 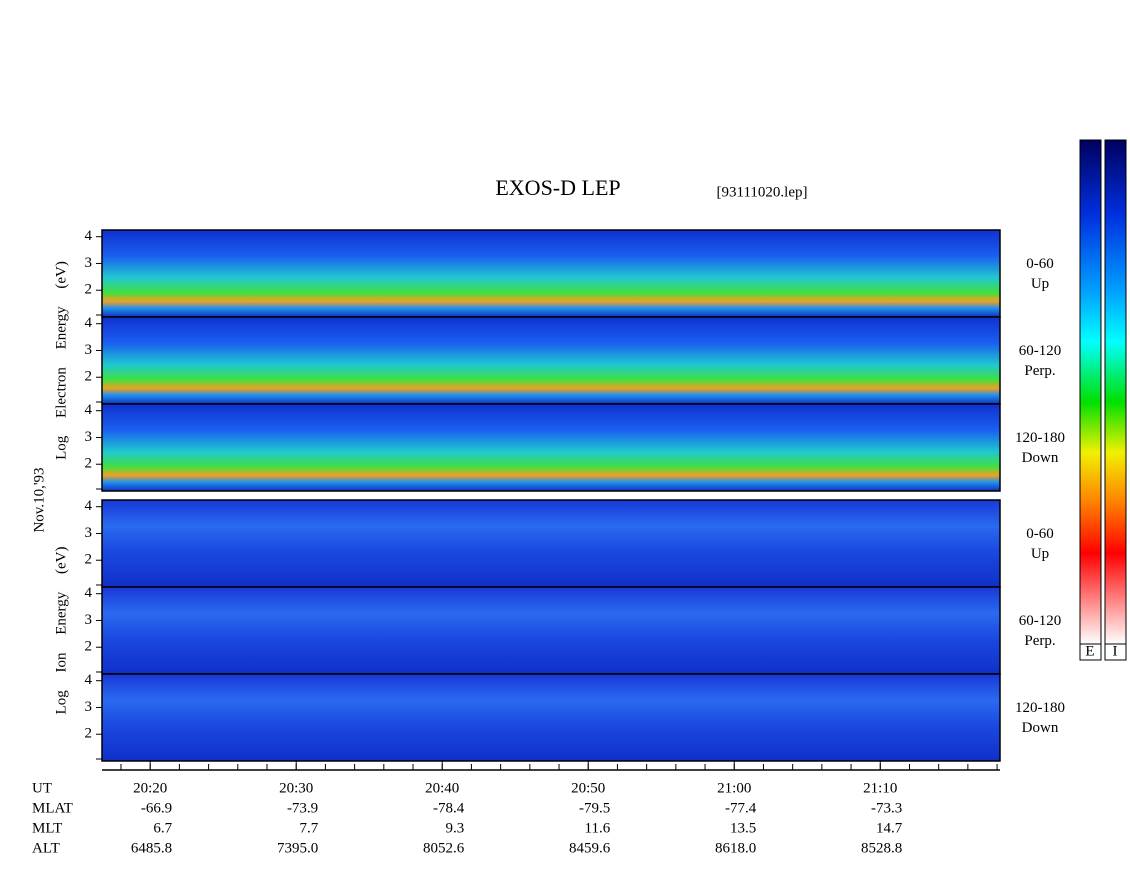 What do you see at coordinates (42, 788) in the screenshot?
I see `row-name: UT` at bounding box center [42, 788].